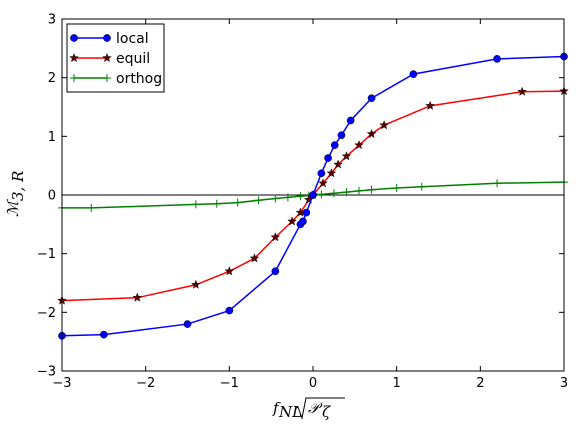  What do you see at coordinates (61, 383) in the screenshot?
I see `x-tick-label: −3` at bounding box center [61, 383].